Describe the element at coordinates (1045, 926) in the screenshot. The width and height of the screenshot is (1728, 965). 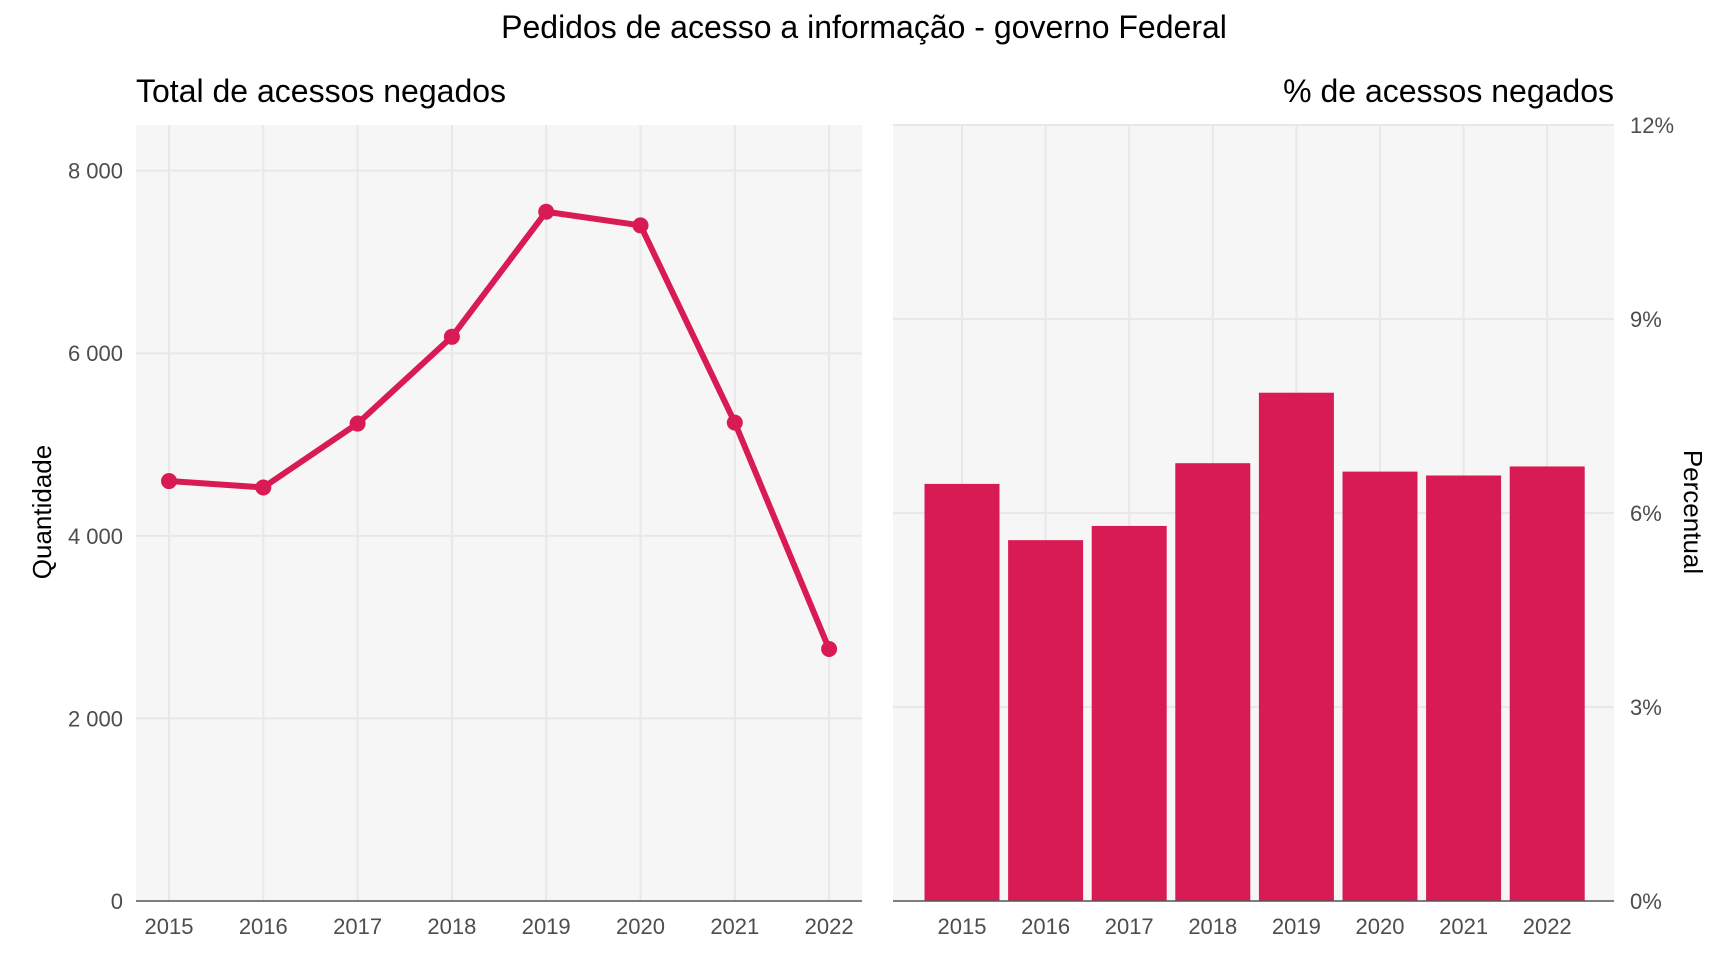
I see `bar-chart-x-tick-label: 2016` at that location.